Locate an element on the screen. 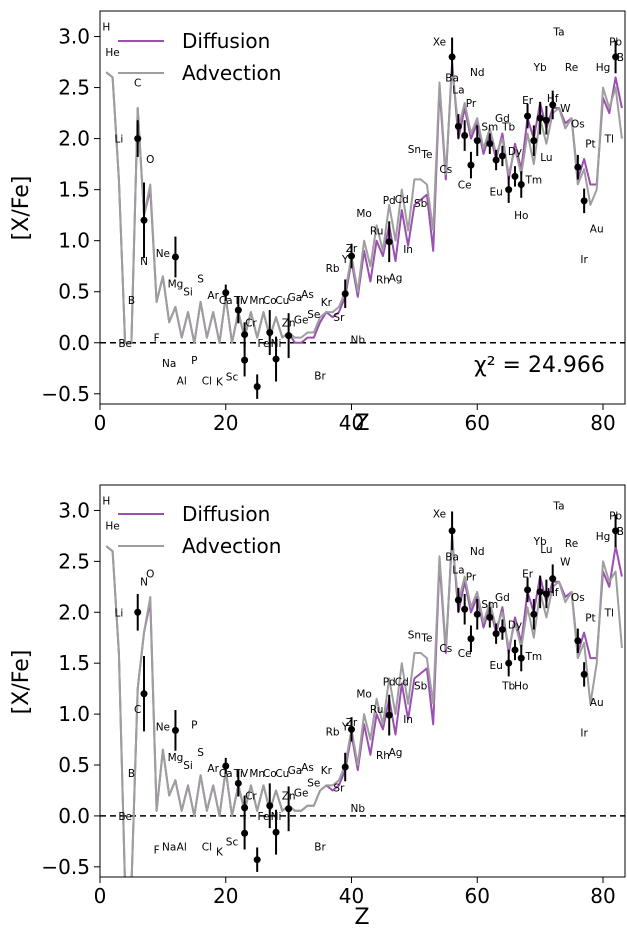 The width and height of the screenshot is (627, 934). element-label: Er is located at coordinates (528, 575).